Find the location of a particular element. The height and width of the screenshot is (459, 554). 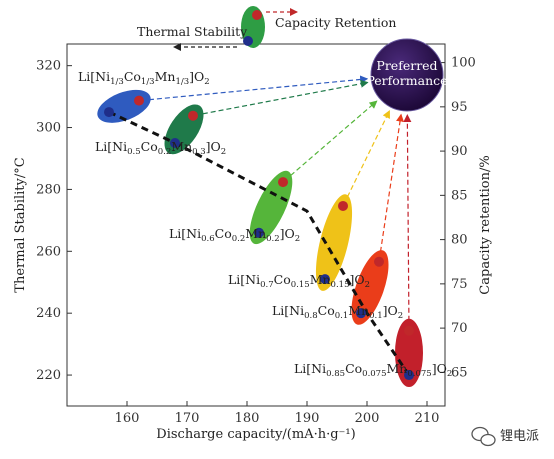

legend-thermal-label: Thermal Stability is located at coordinates (192, 31).